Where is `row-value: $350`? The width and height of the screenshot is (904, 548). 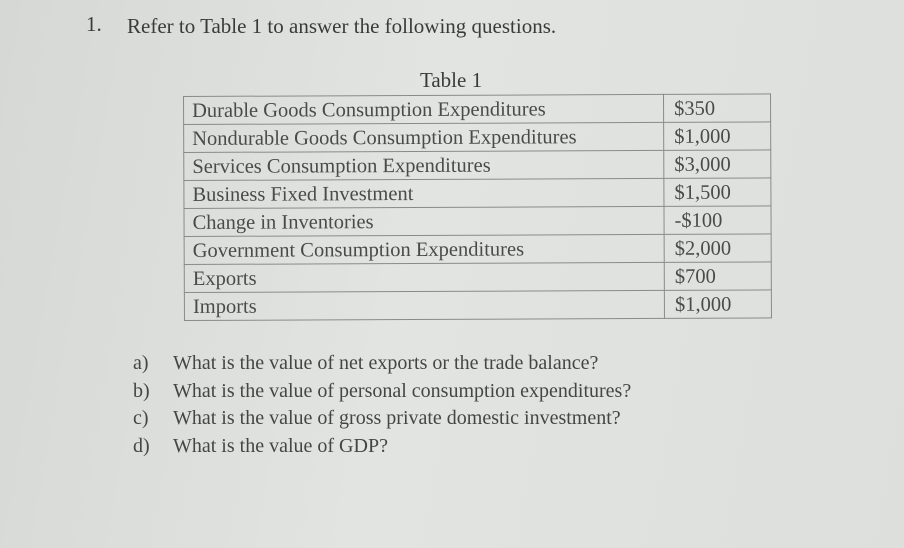 row-value: $350 is located at coordinates (717, 108).